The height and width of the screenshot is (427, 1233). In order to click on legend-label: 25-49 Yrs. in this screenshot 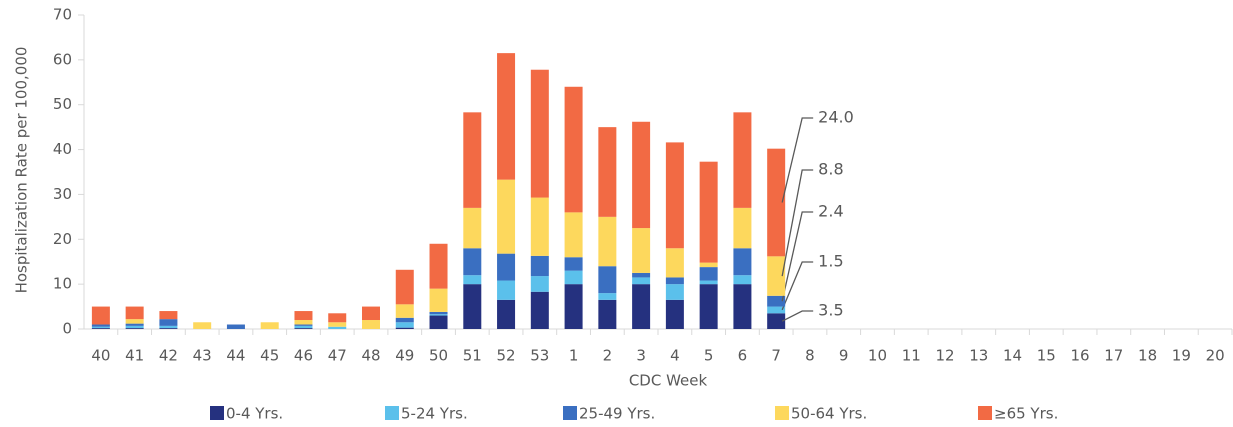, I will do `click(617, 414)`.